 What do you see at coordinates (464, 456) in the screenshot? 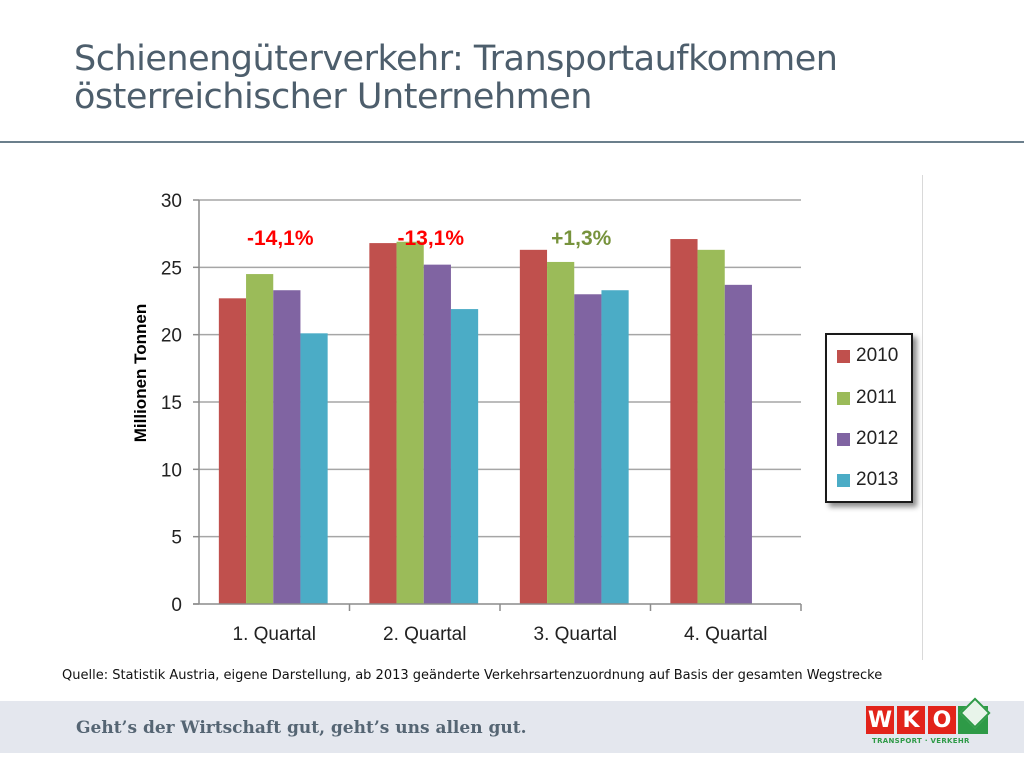
I see `bar-2013-q2` at bounding box center [464, 456].